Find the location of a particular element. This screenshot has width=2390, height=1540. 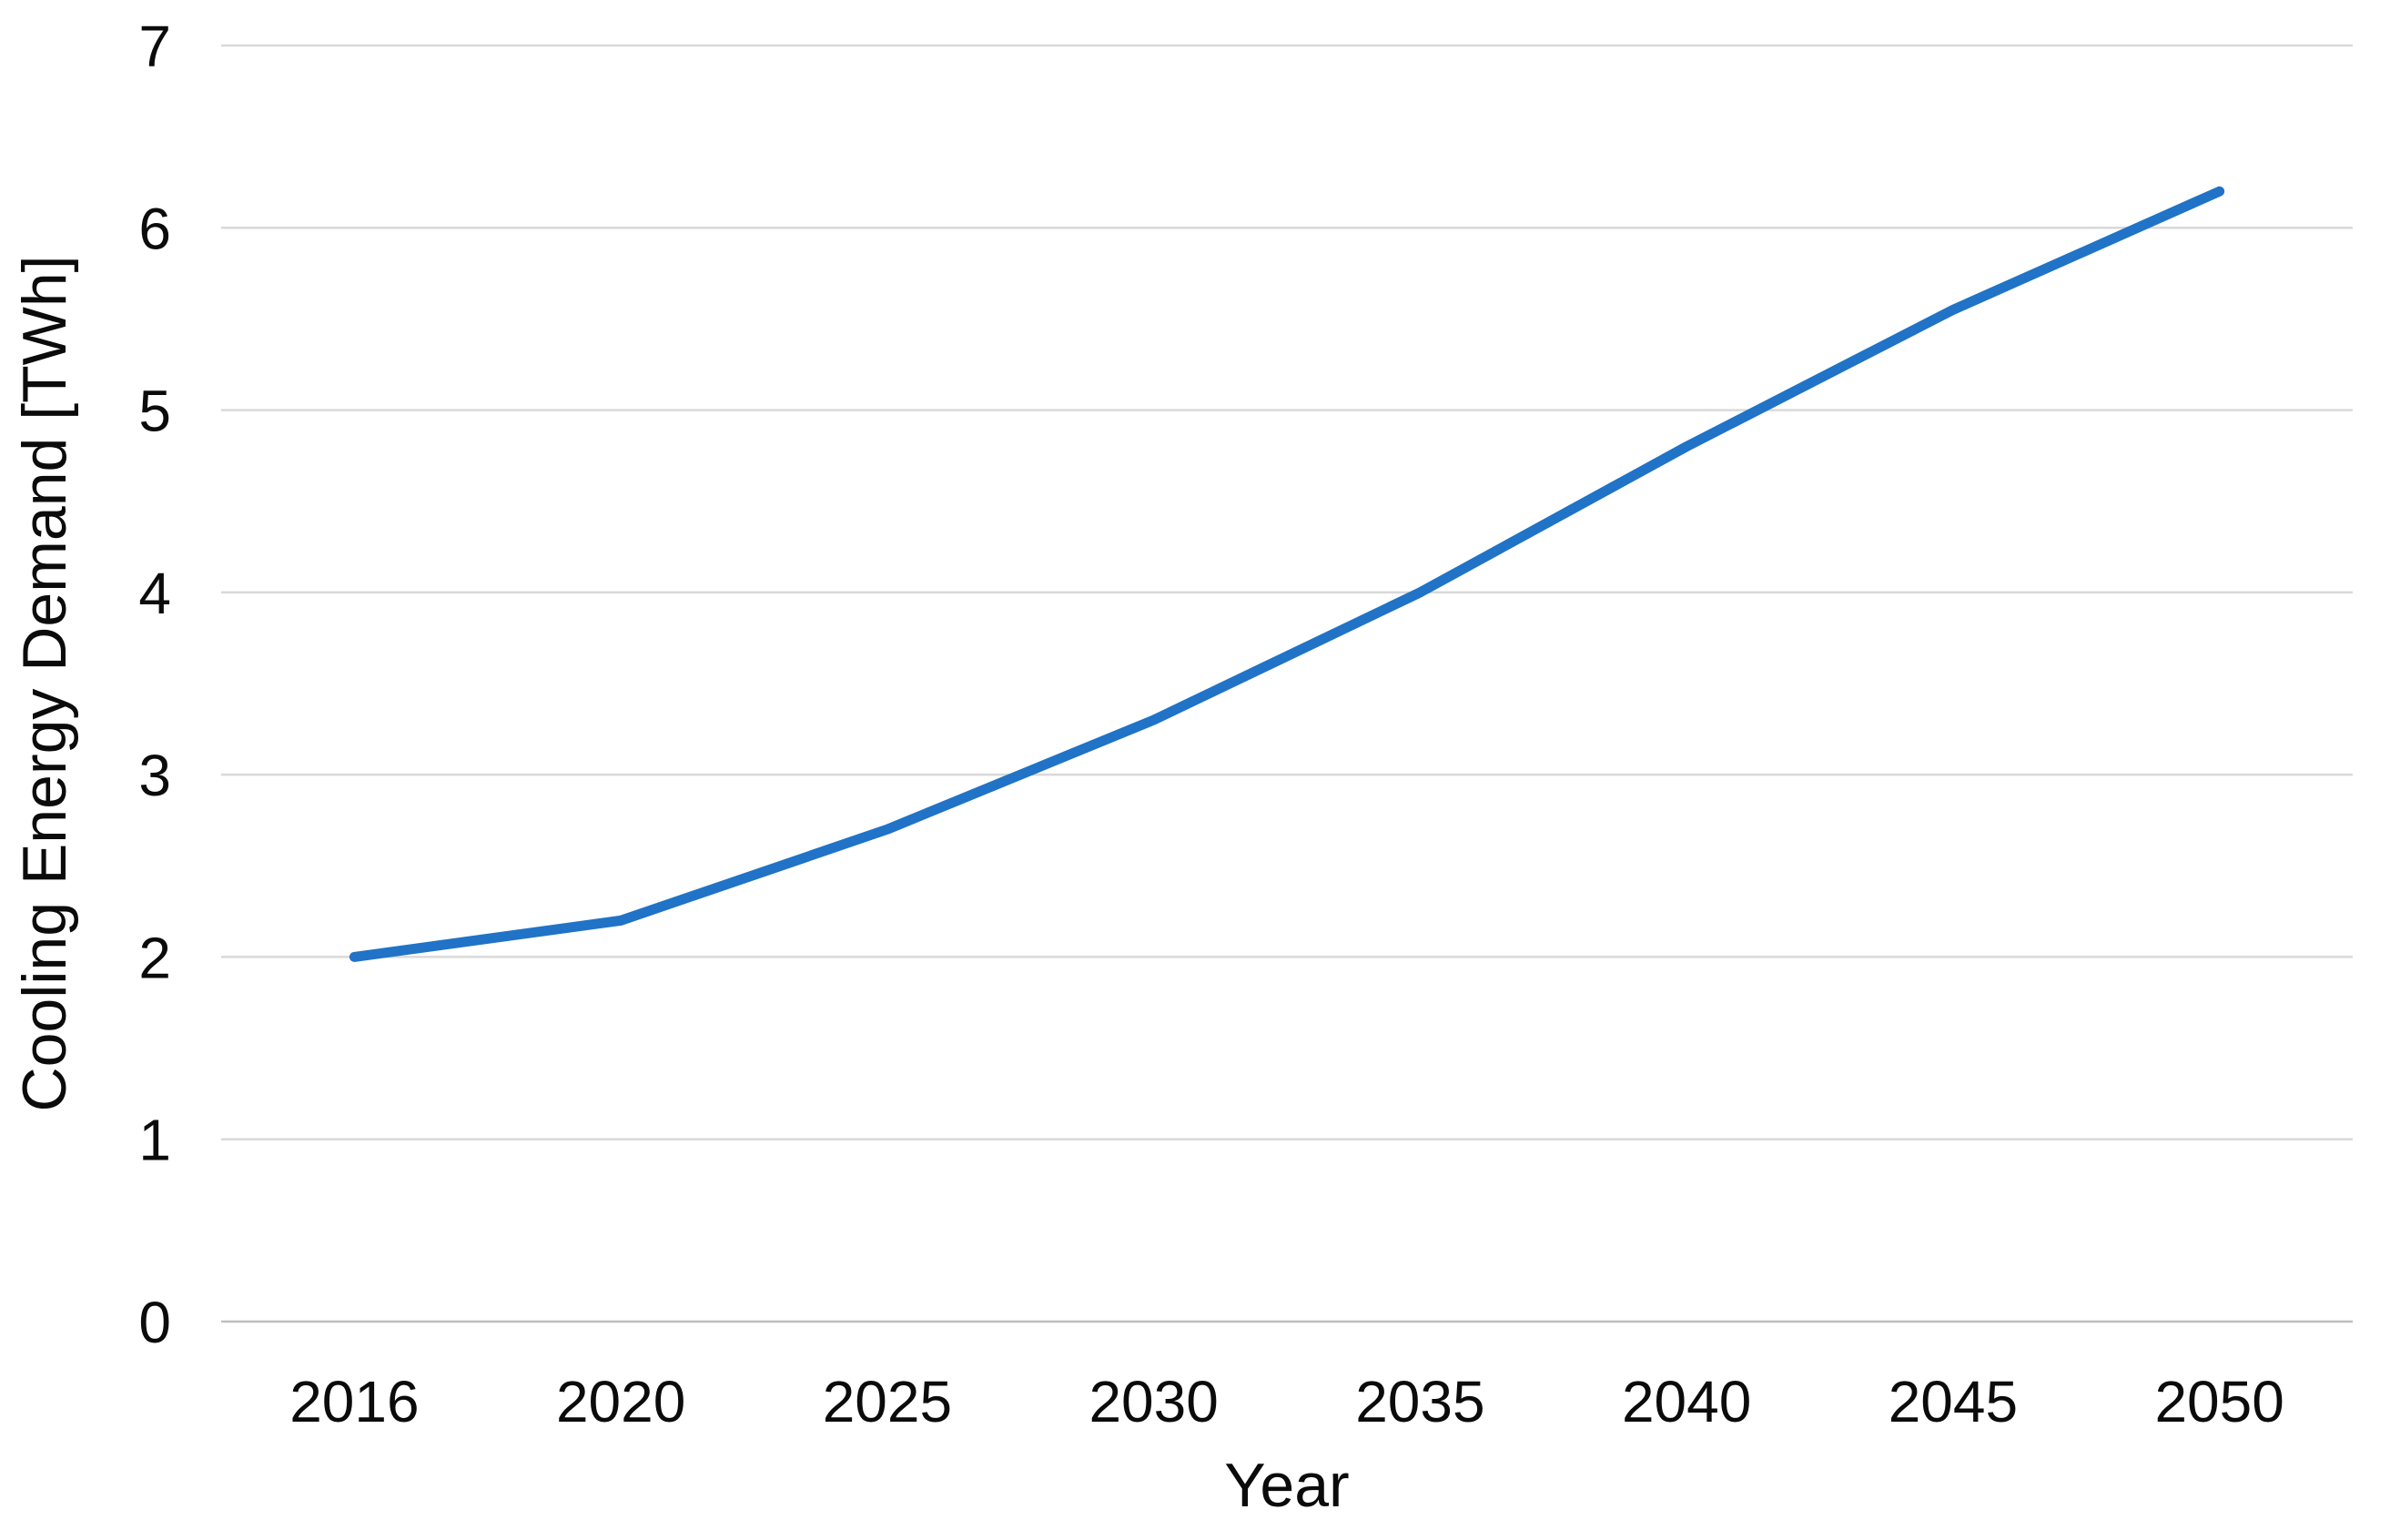

y-tick-label: 3 is located at coordinates (154, 775).